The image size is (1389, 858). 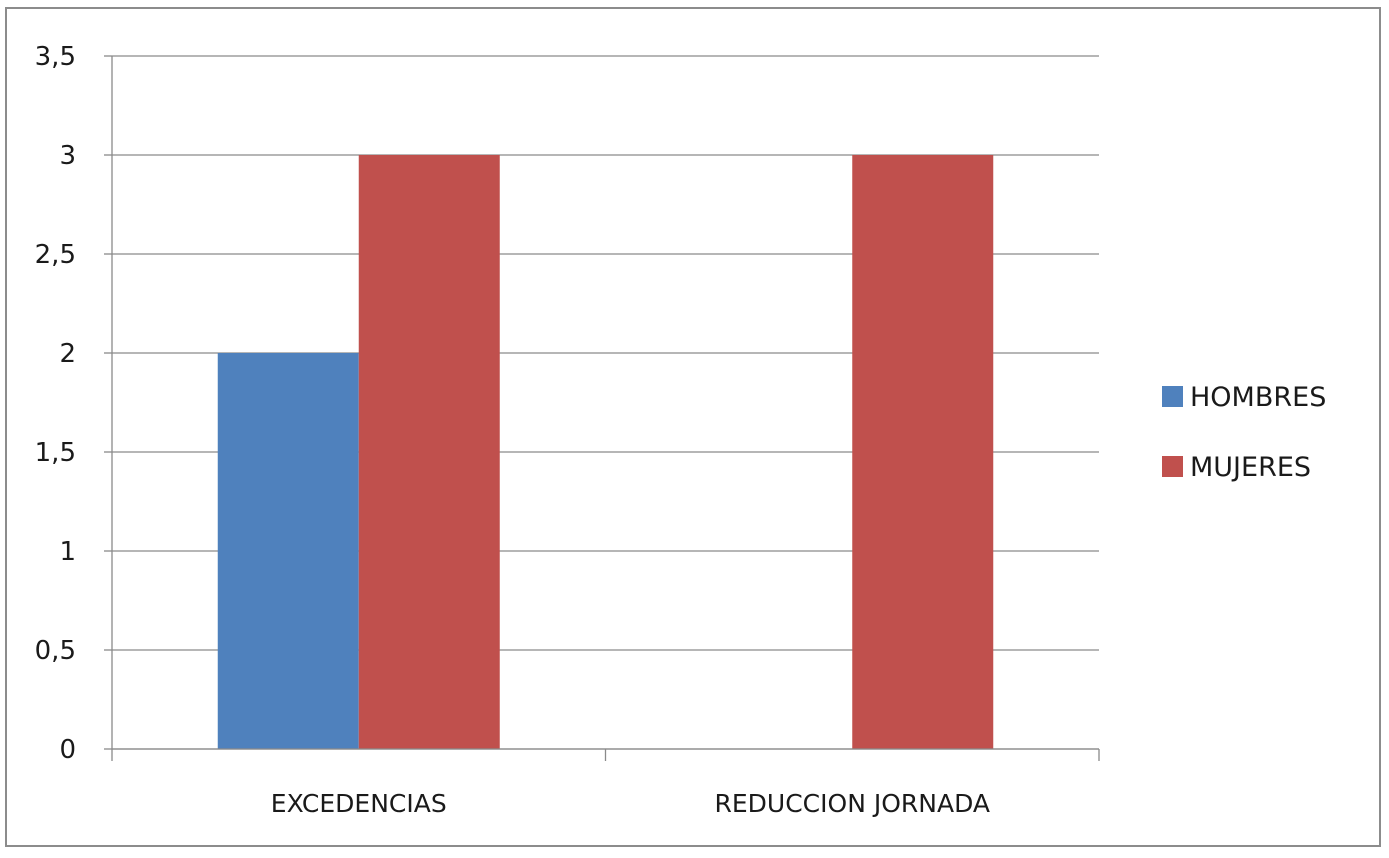 What do you see at coordinates (852, 803) in the screenshot?
I see `x-tick-label: REDUCCION JORNADA` at bounding box center [852, 803].